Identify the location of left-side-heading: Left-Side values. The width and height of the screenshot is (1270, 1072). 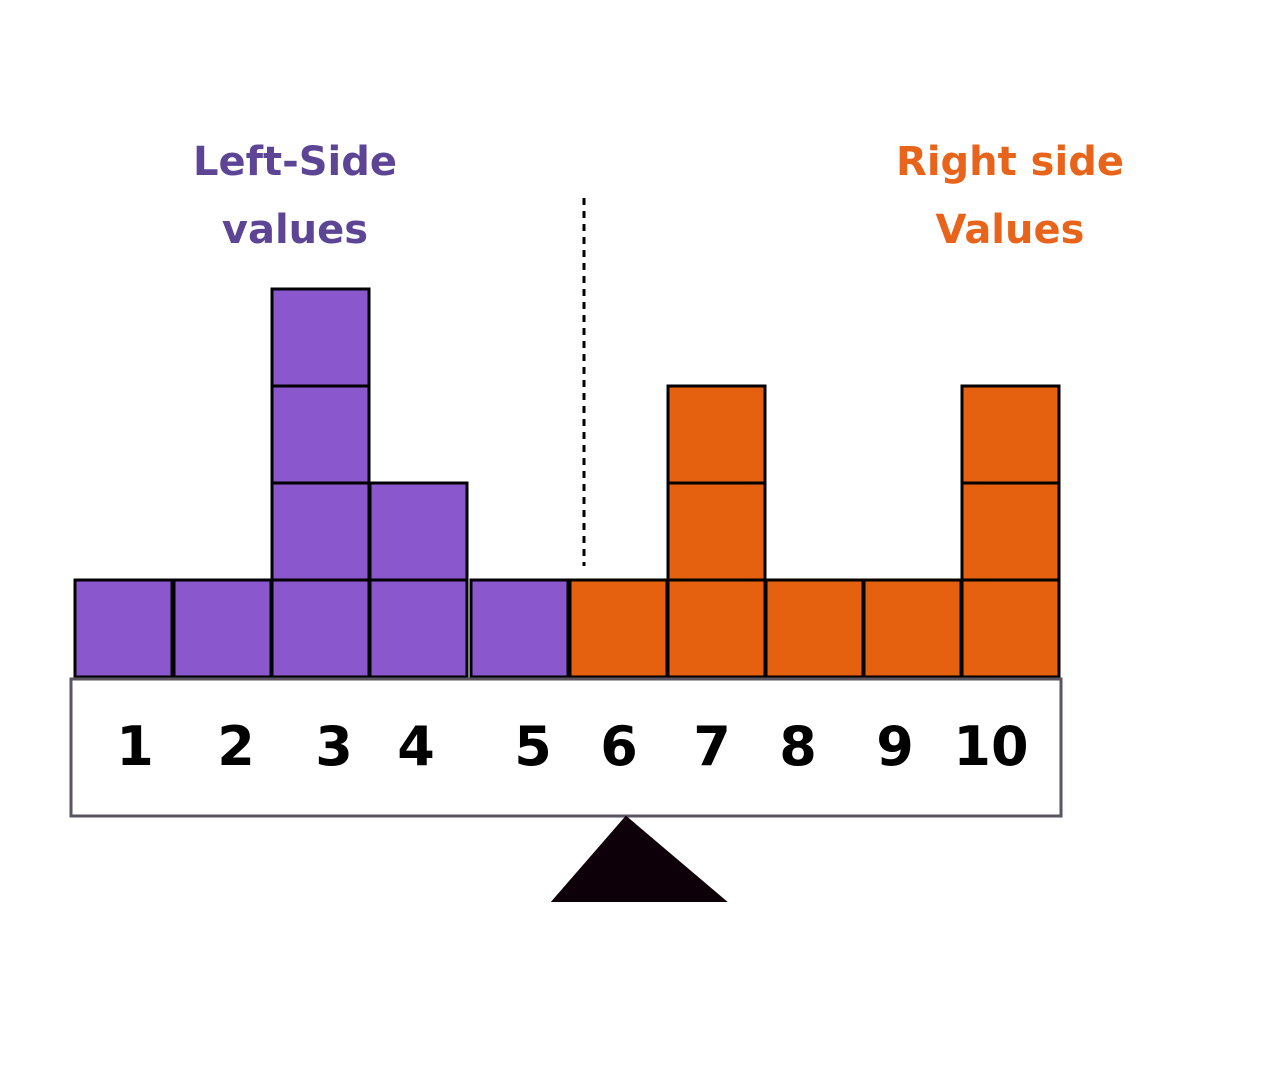
(295, 196).